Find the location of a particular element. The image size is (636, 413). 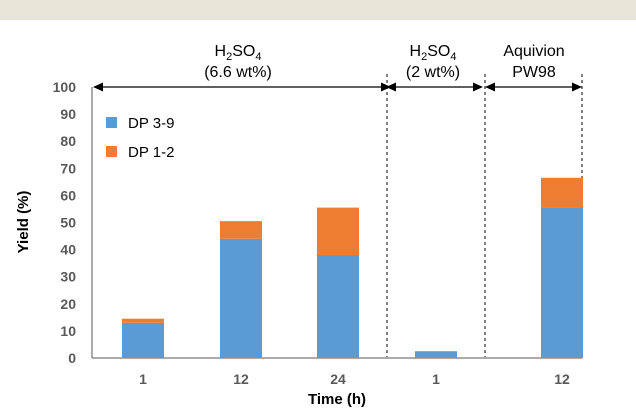

x-tick-5: 12 is located at coordinates (562, 379).